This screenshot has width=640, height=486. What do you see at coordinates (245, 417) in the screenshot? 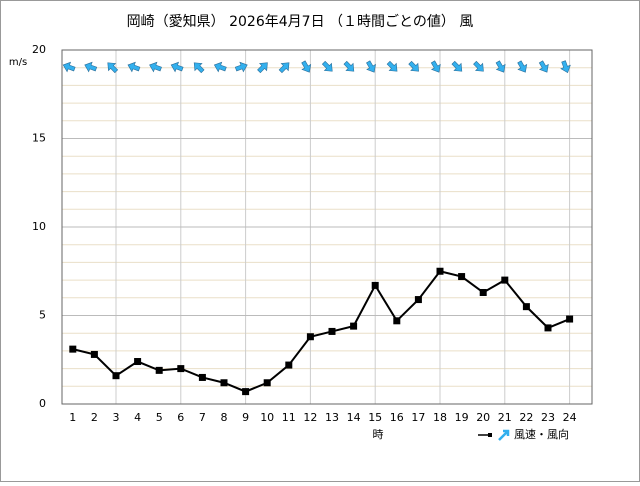
I see `x-tick-label: 9` at bounding box center [245, 417].